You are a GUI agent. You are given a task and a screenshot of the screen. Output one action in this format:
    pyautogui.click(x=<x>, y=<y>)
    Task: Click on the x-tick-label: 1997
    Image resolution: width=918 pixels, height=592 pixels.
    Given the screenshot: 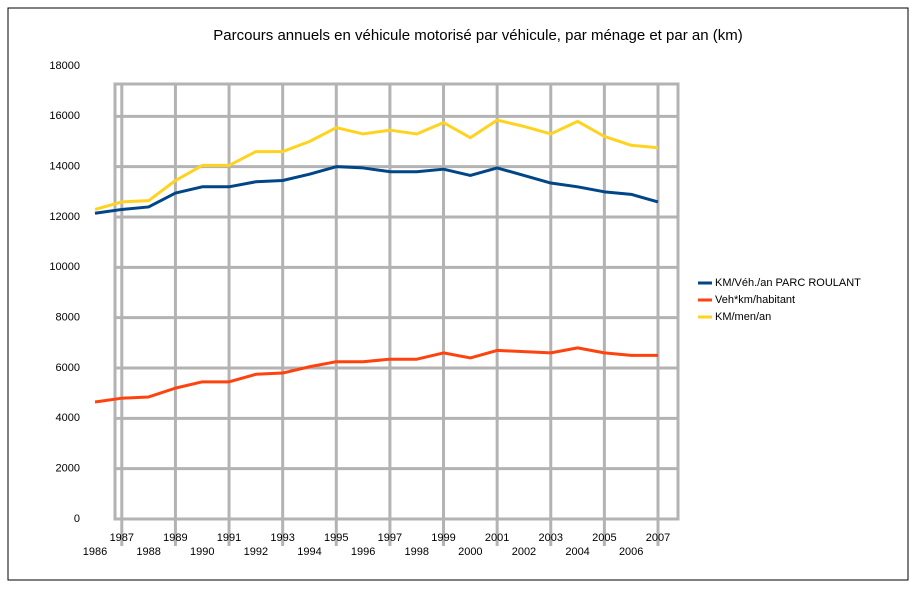 What is the action you would take?
    pyautogui.click(x=390, y=538)
    